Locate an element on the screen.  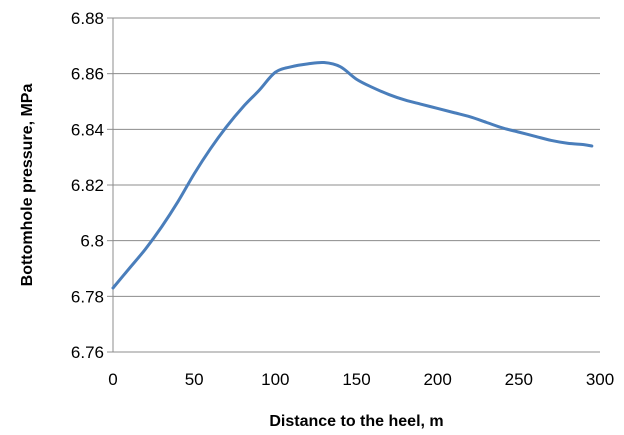
y-tick-label: 6.82 is located at coordinates (87, 185).